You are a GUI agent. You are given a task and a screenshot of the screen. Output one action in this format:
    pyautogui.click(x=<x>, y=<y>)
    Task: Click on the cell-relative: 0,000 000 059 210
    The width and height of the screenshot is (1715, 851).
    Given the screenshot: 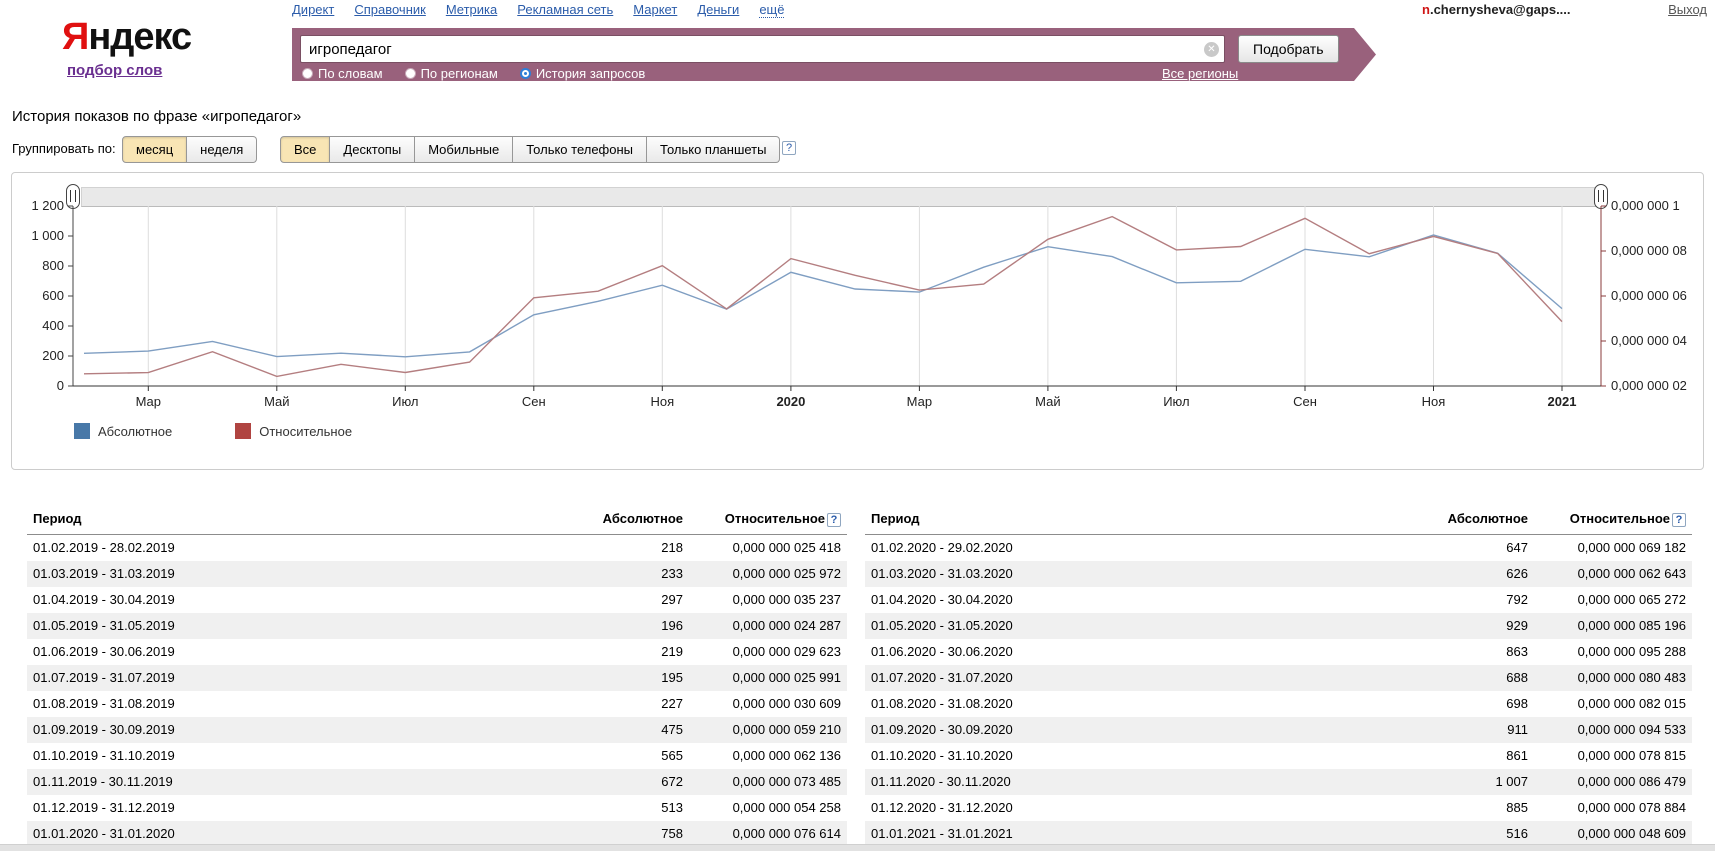 What is the action you would take?
    pyautogui.click(x=768, y=729)
    